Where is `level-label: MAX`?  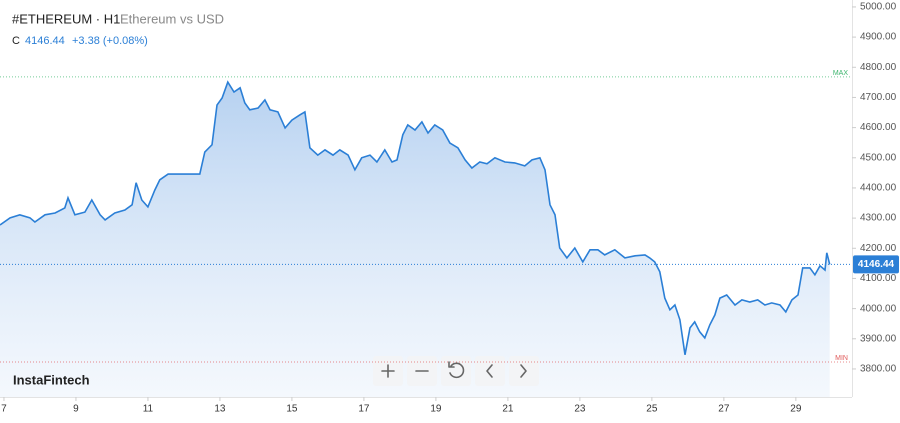
level-label: MAX is located at coordinates (841, 73).